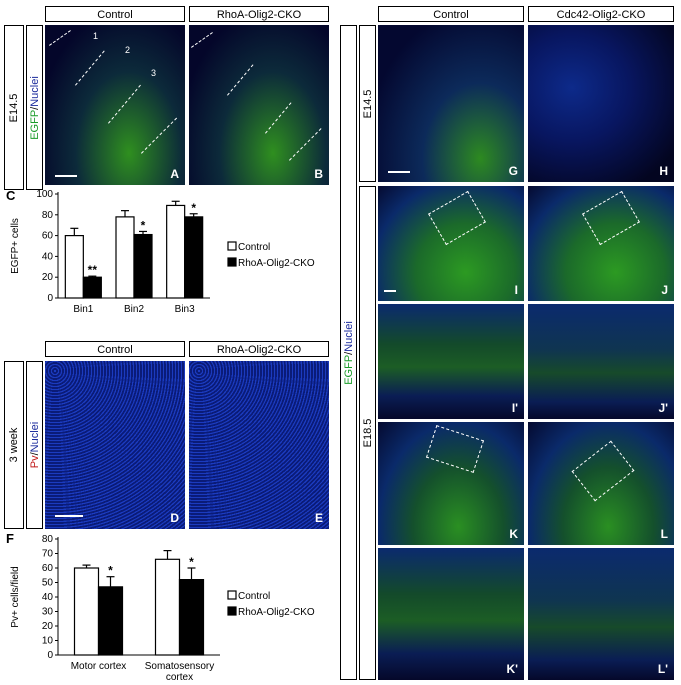 The height and width of the screenshot is (685, 681). Describe the element at coordinates (601, 103) in the screenshot. I see `image-panel-H: H` at that location.